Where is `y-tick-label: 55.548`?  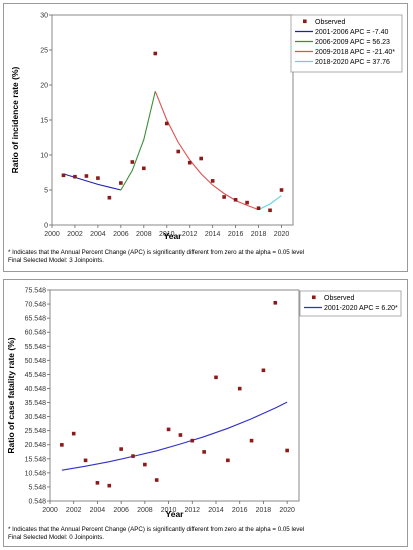
y-tick-label: 55.548 is located at coordinates (36, 347).